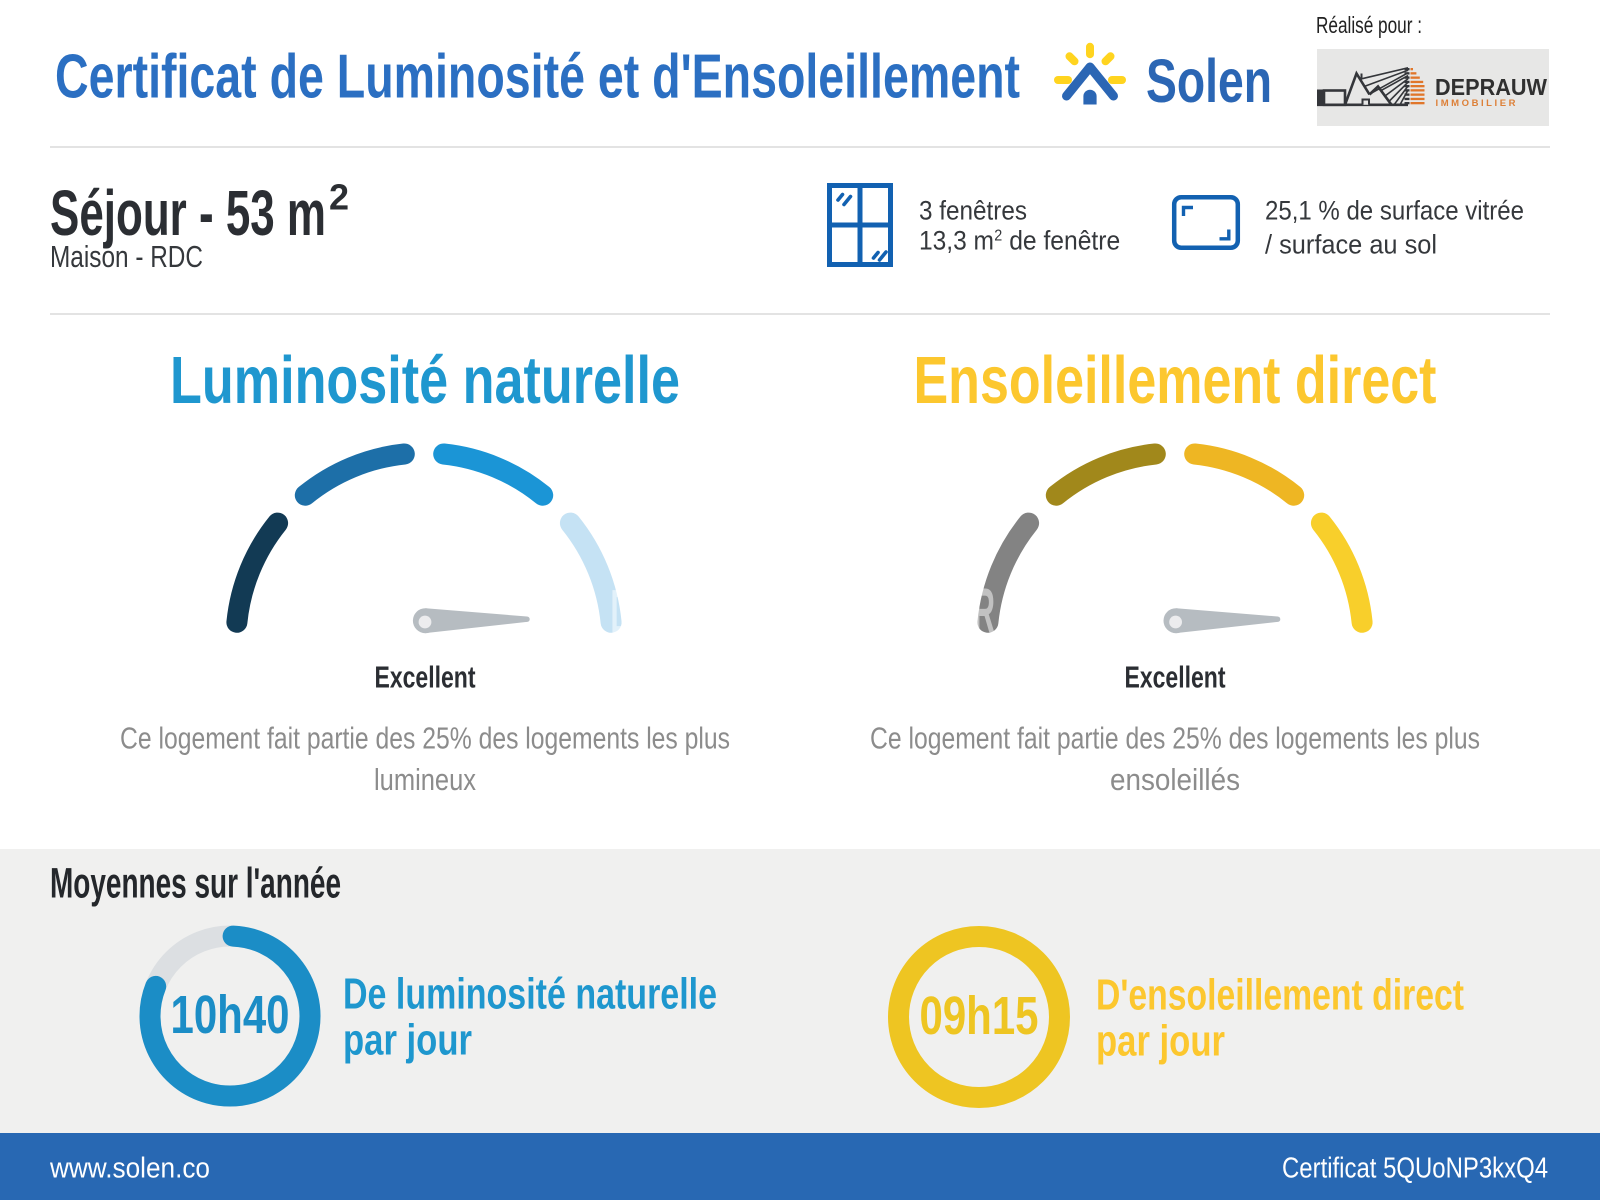 This screenshot has width=1600, height=1200. I want to click on svg-text: R, so click(984, 611).